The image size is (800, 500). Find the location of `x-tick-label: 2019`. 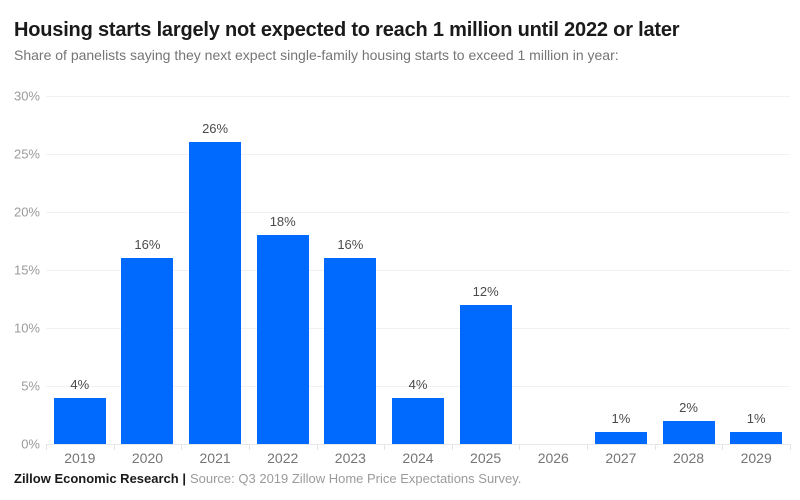

x-tick-label: 2019 is located at coordinates (80, 458).